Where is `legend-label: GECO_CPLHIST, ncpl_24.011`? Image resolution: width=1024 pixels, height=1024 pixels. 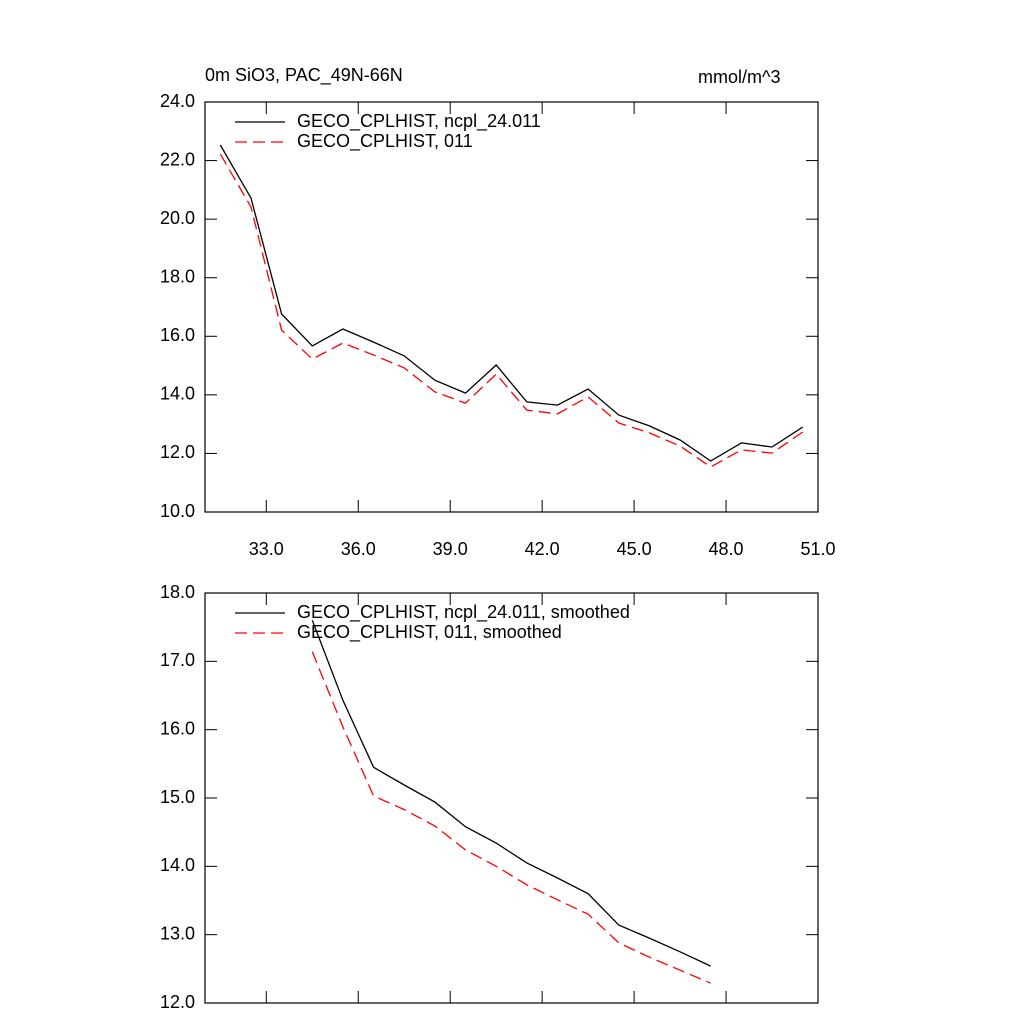
legend-label: GECO_CPLHIST, ncpl_24.011 is located at coordinates (419, 121).